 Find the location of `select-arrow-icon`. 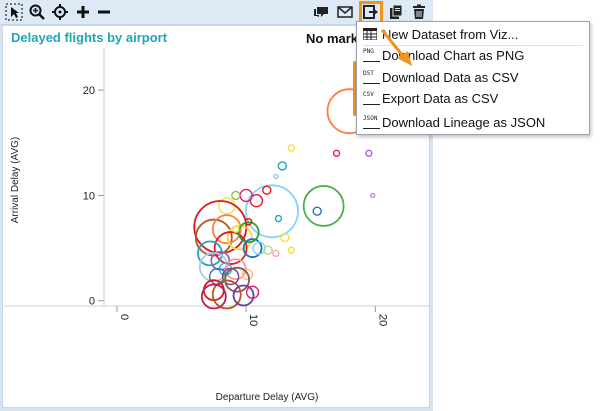

select-arrow-icon is located at coordinates (14, 12).